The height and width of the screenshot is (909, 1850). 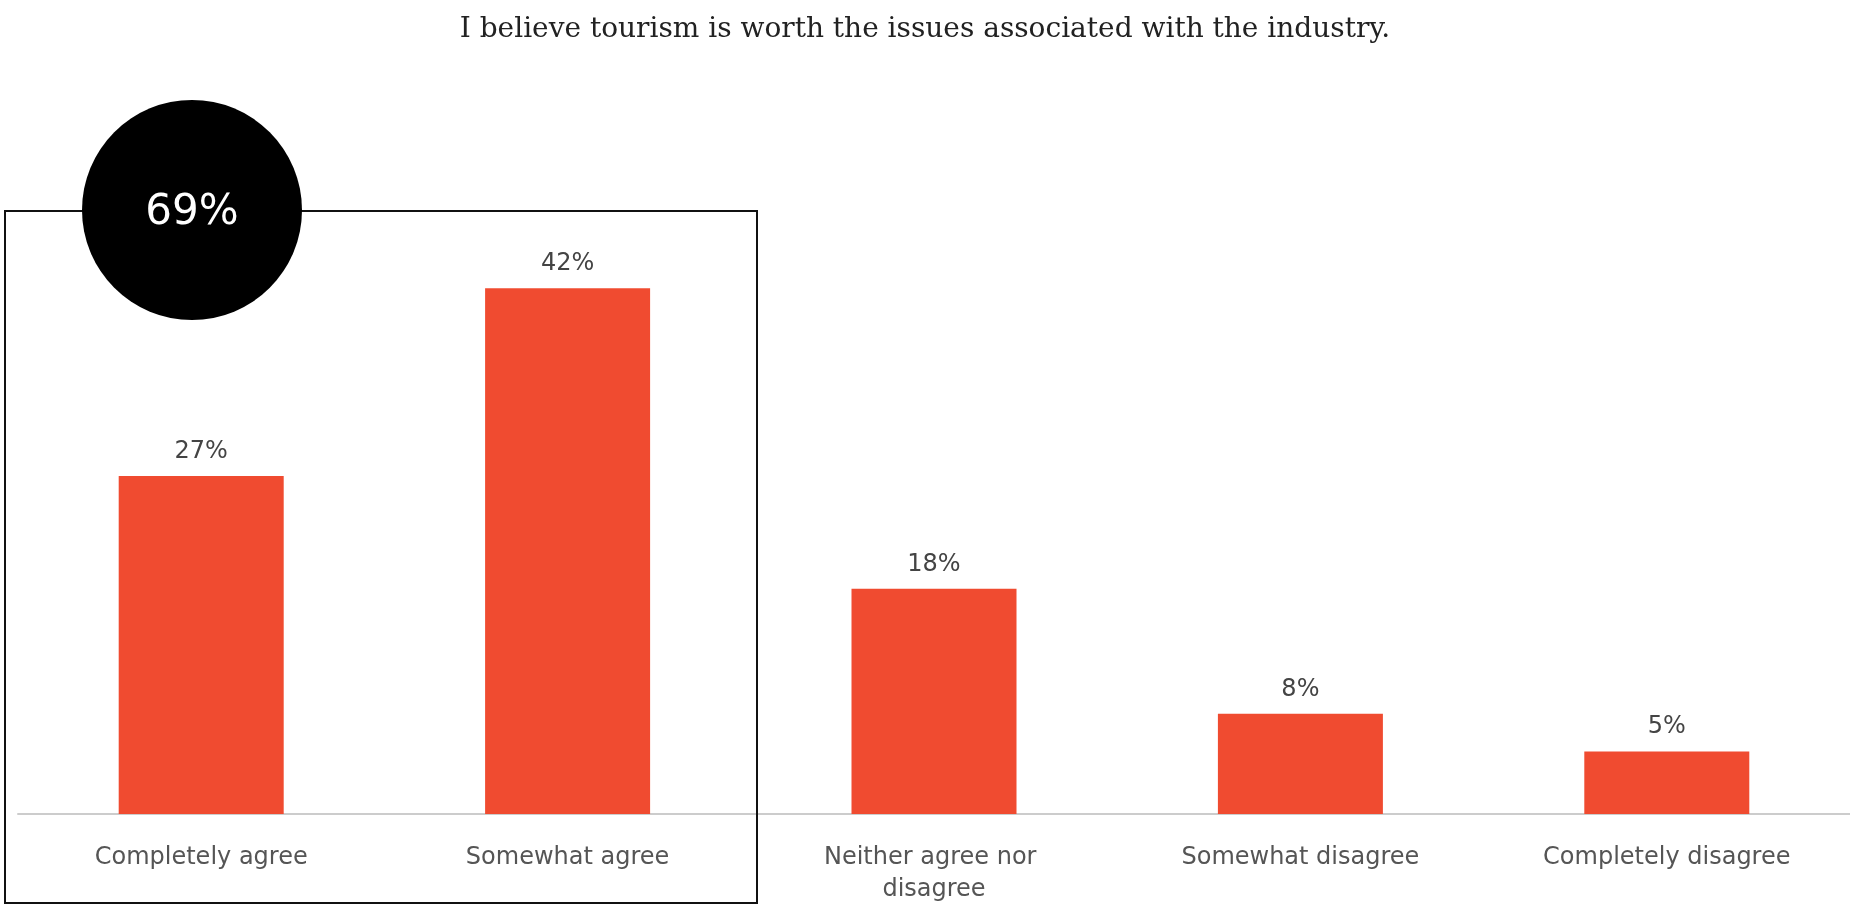 I want to click on data-label: 42%, so click(x=567, y=262).